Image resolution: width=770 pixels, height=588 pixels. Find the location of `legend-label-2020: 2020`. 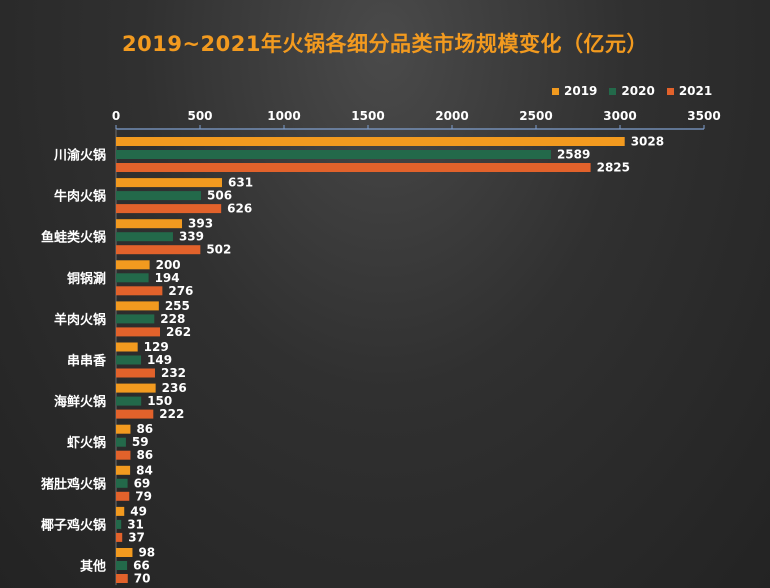

legend-label-2020: 2020 is located at coordinates (638, 91).